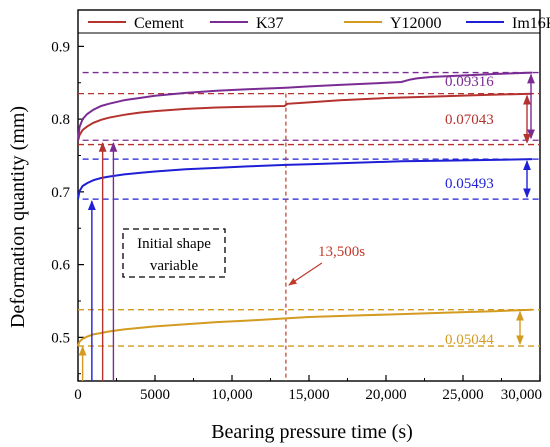 This screenshot has width=550, height=447. What do you see at coordinates (305, 179) in the screenshot?
I see `series-line-im16k` at bounding box center [305, 179].